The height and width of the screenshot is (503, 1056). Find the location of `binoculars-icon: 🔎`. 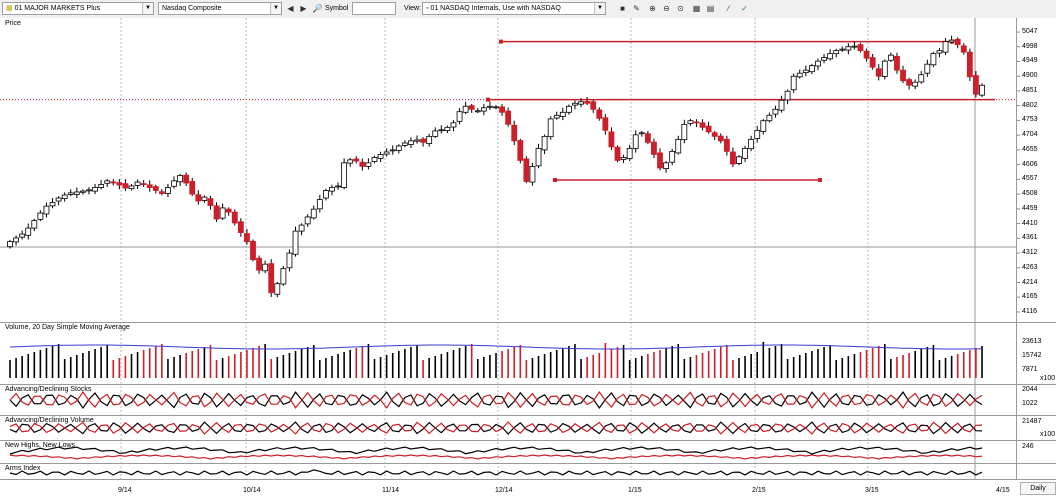

binoculars-icon: 🔎 is located at coordinates (317, 8).